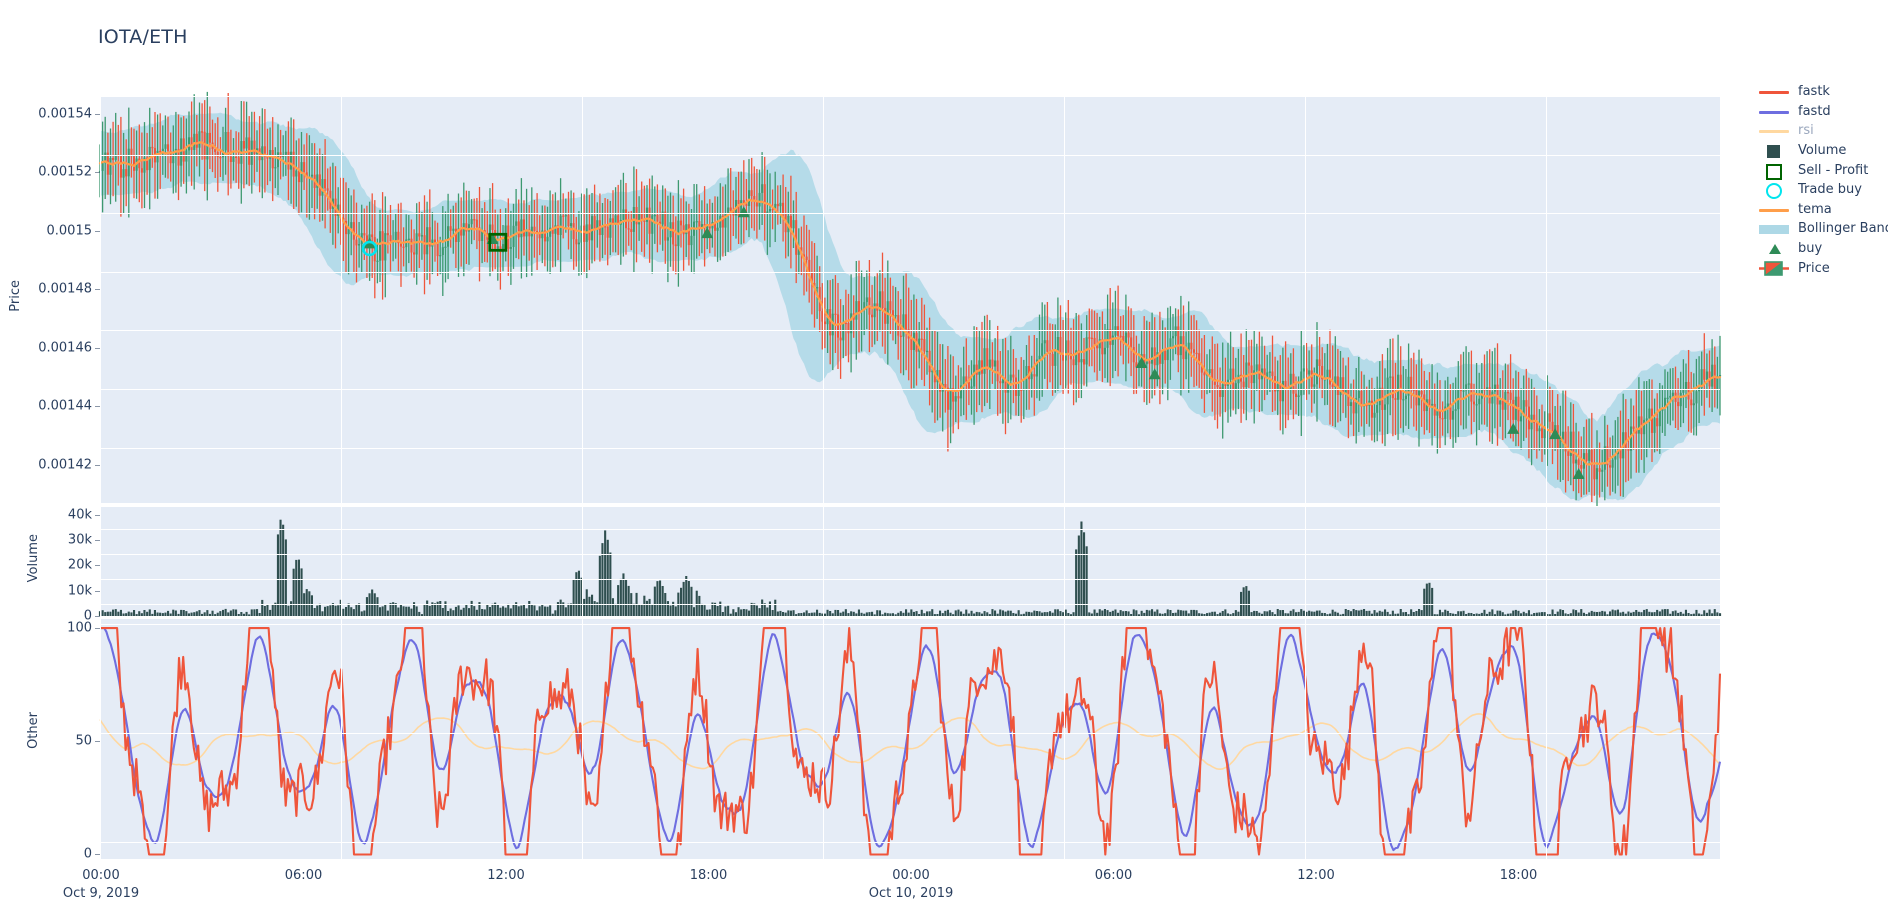 This screenshot has height=909, width=1888. Describe the element at coordinates (83, 741) in the screenshot. I see `other-y-tick: 50` at that location.